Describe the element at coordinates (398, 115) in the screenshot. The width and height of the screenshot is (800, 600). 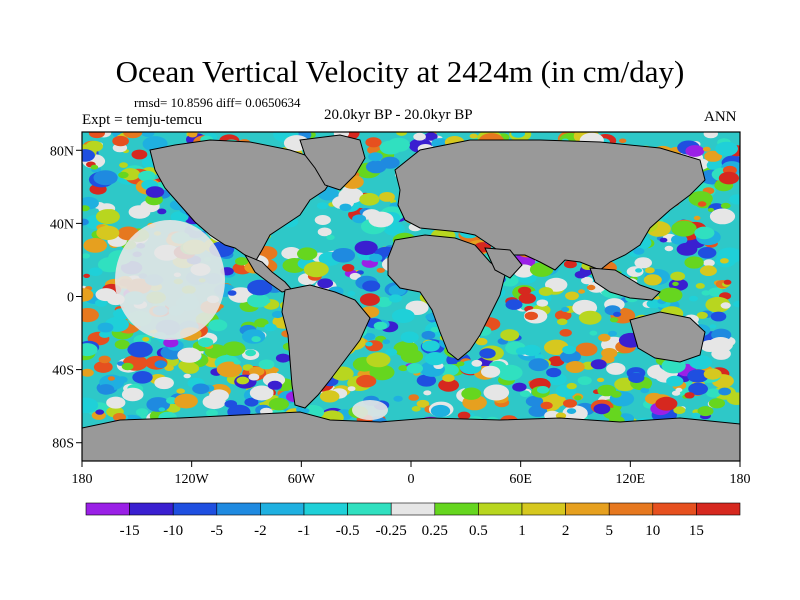
I see `period-label: 20.0kyr BP - 20.0kyr BP` at that location.